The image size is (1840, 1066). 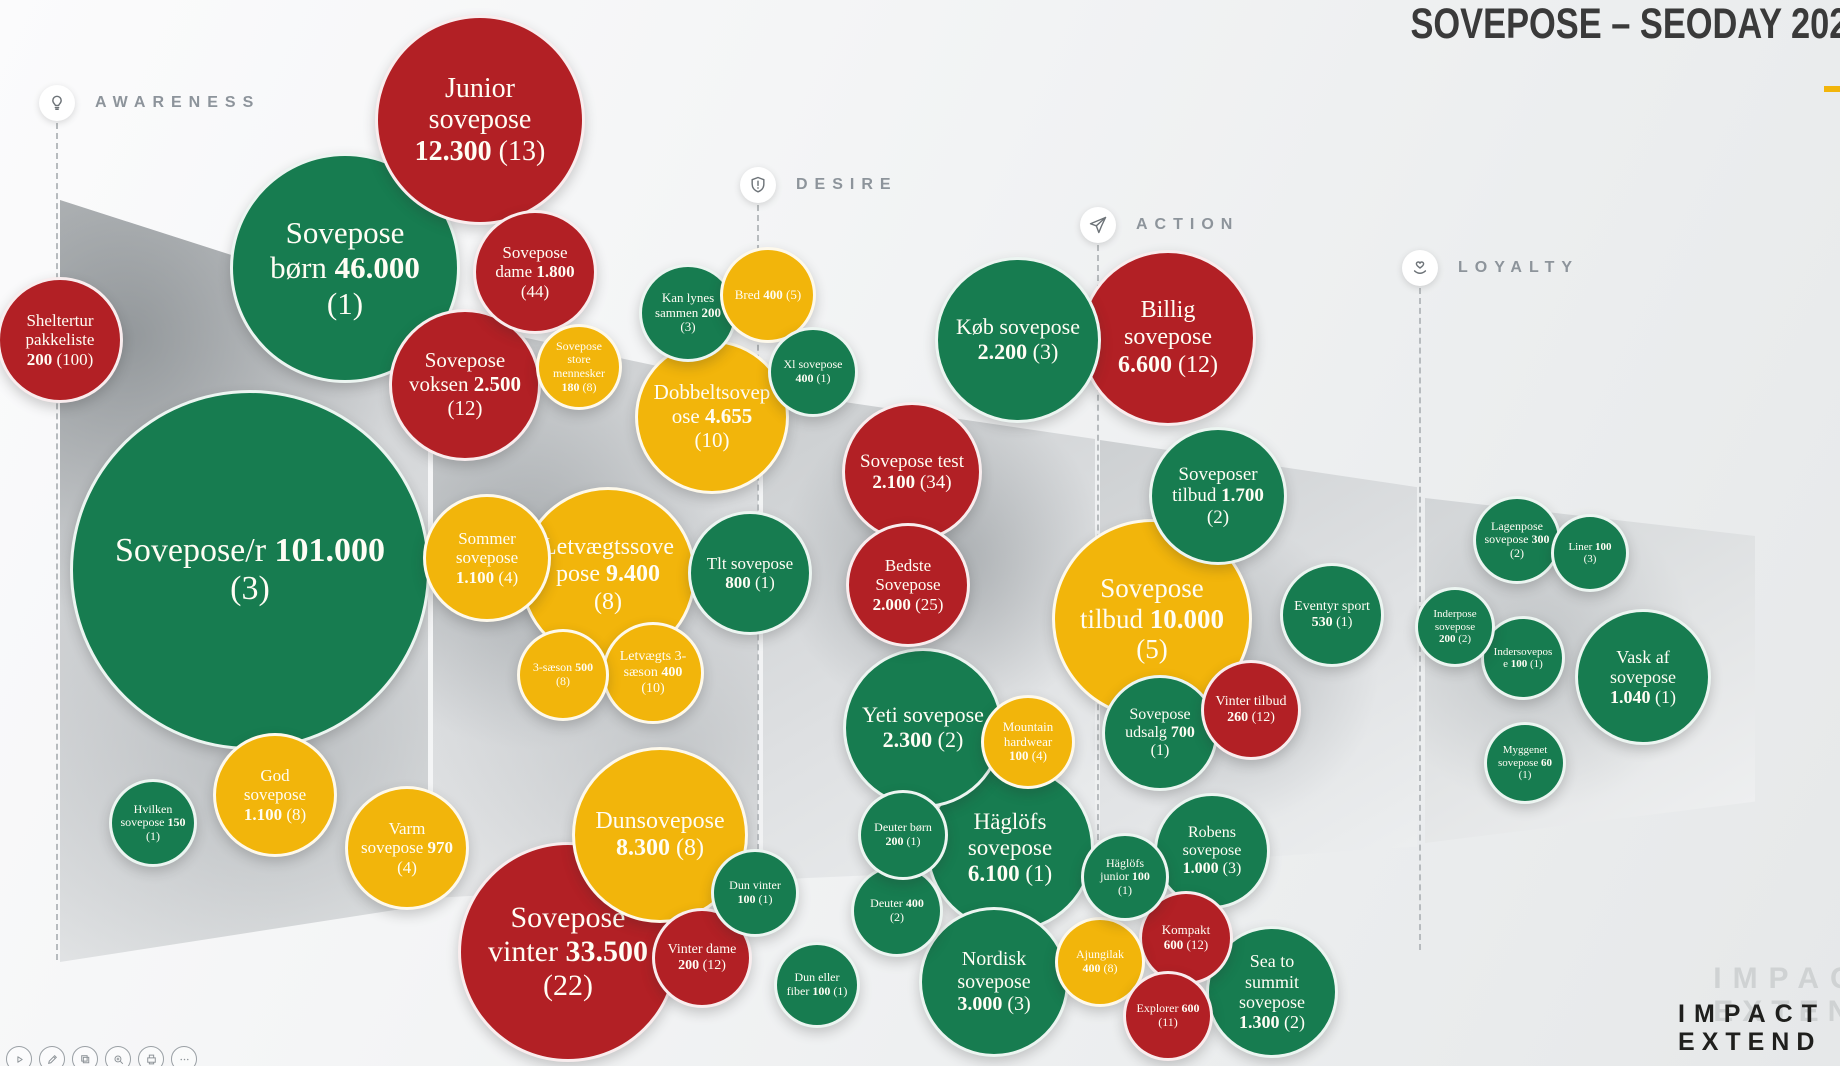 I want to click on keyword-bubble: Nordisk sovepose 3.000 (3), so click(x=994, y=982).